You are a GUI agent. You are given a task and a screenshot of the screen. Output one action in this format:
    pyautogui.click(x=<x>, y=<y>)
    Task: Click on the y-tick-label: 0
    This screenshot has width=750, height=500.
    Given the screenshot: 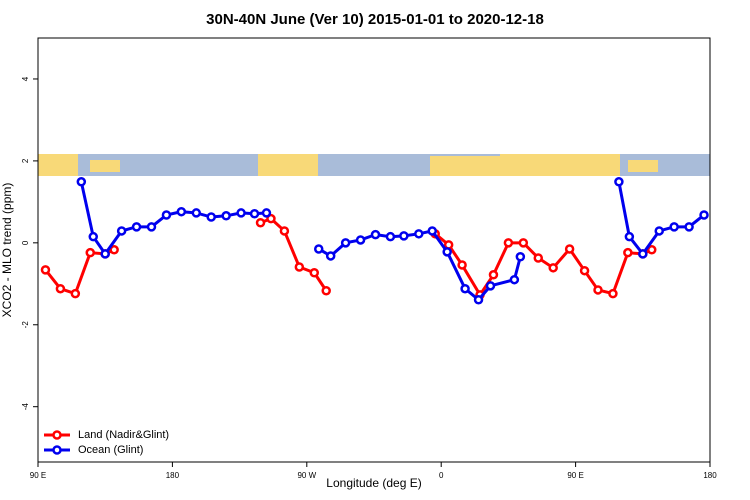 What is the action you would take?
    pyautogui.click(x=25, y=242)
    